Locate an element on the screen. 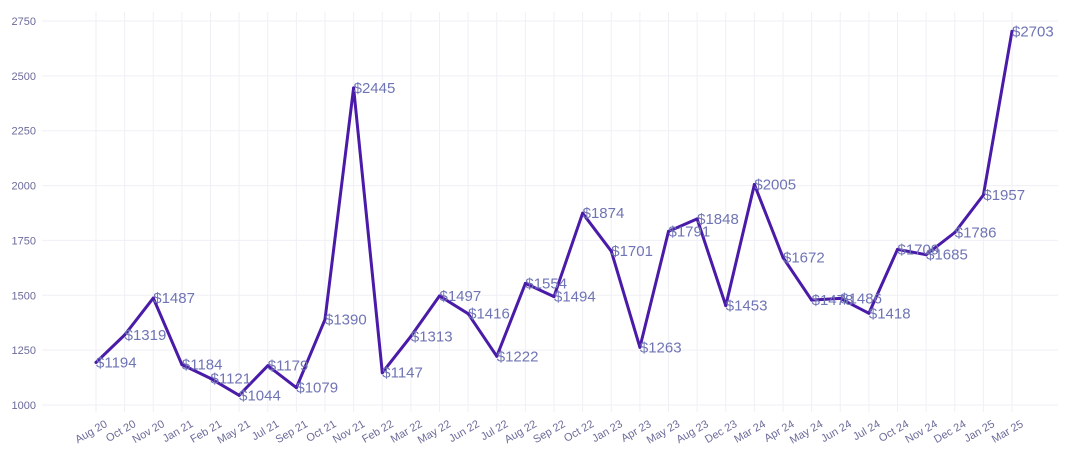  data-label: $1319 is located at coordinates (146, 335).